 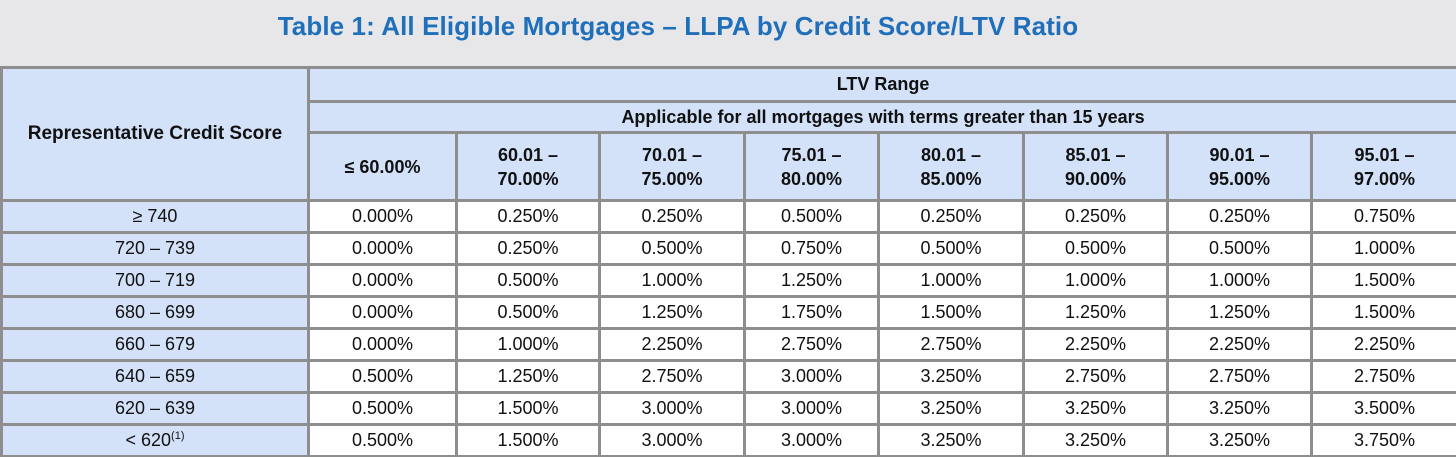 I want to click on credit-score-label: 700 – 719, so click(x=155, y=280).